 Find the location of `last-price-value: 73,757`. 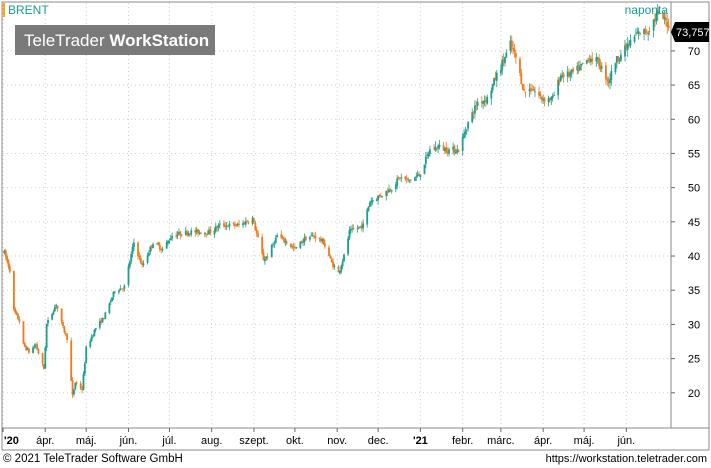

last-price-value: 73,757 is located at coordinates (693, 33).